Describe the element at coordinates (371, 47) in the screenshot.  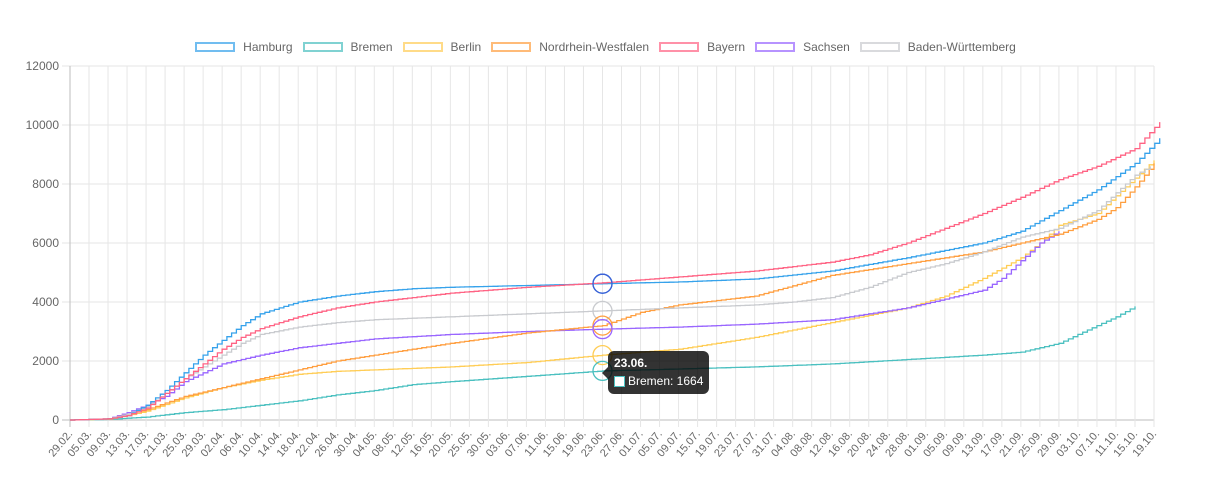
I see `legend-label: Bremen` at that location.